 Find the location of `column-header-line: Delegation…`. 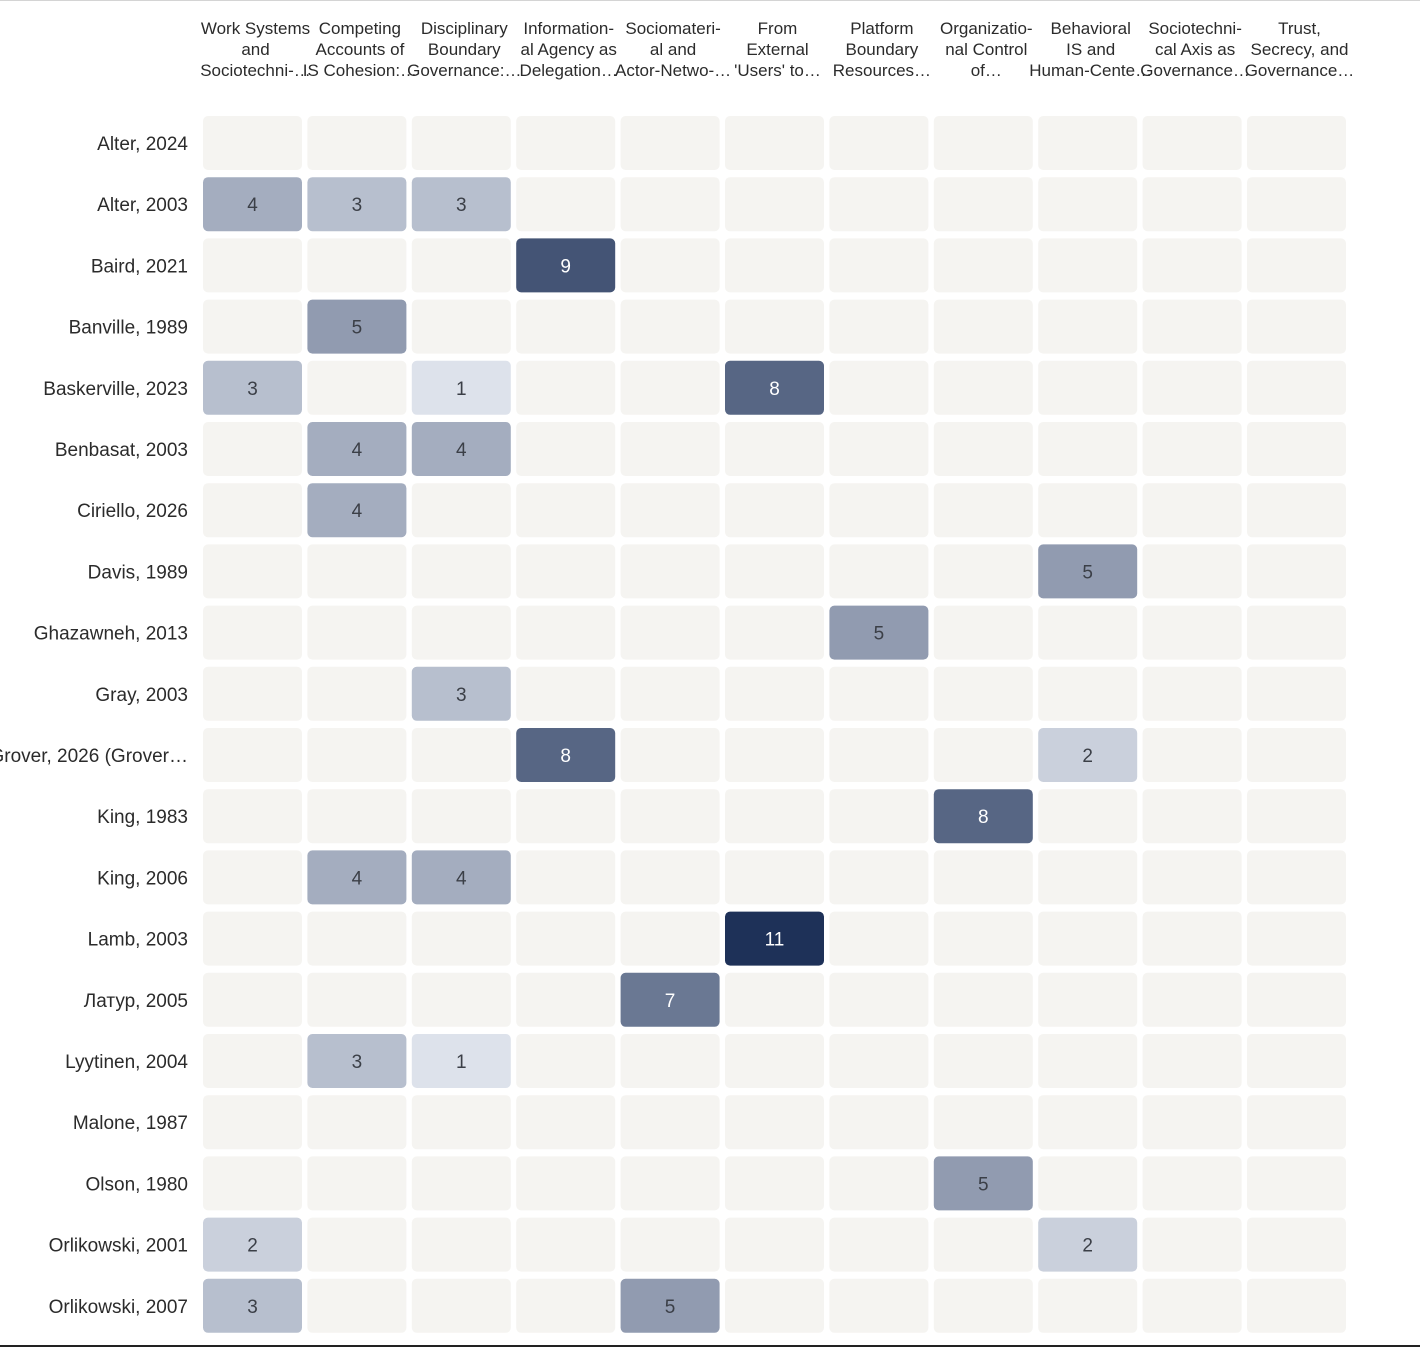

column-header-line: Delegation… is located at coordinates (569, 70).